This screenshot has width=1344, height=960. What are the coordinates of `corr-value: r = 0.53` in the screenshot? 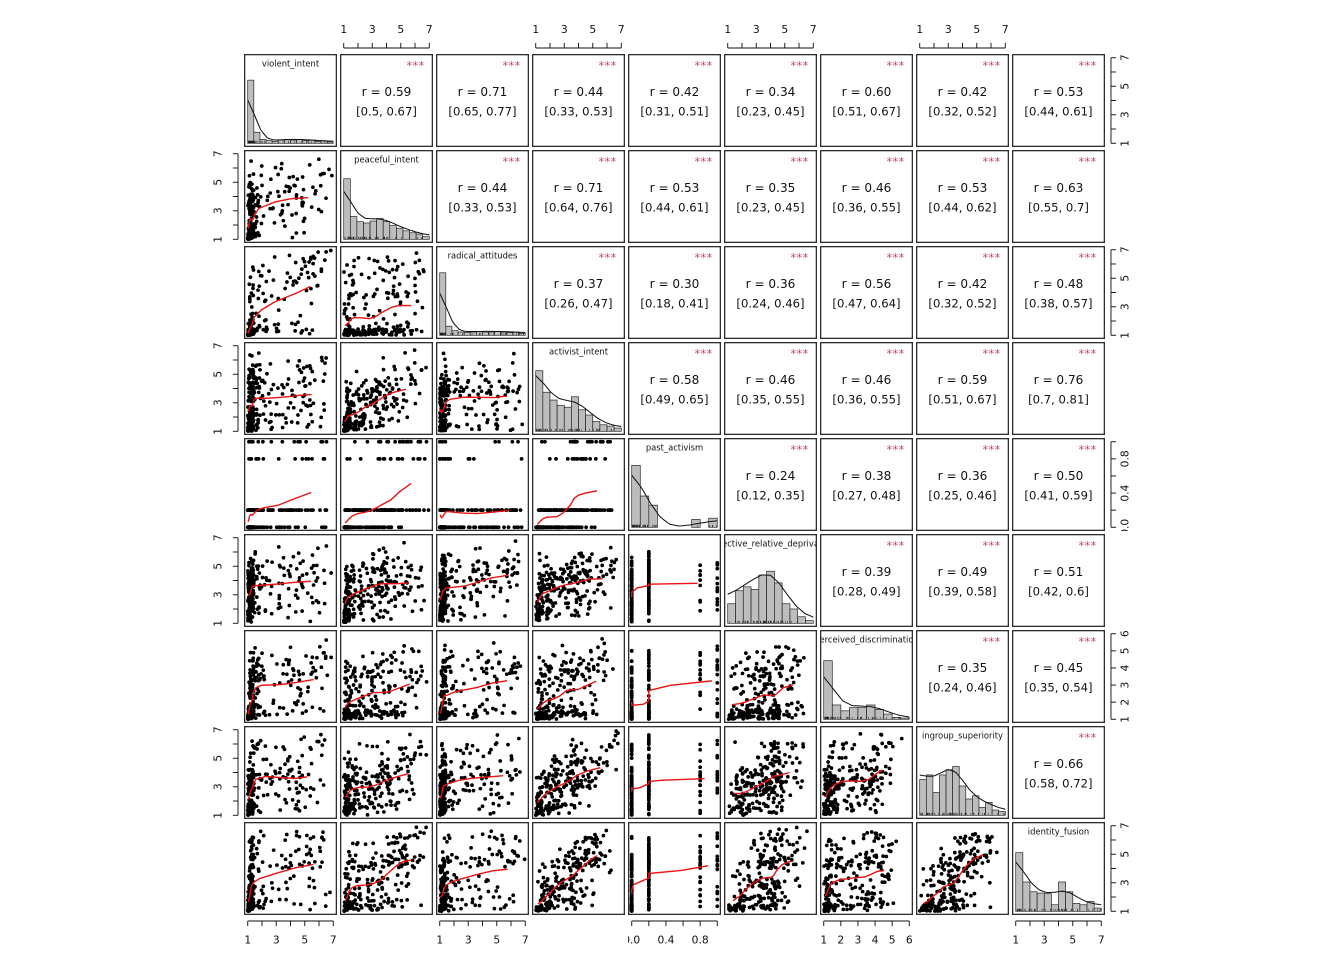 It's located at (1059, 92).